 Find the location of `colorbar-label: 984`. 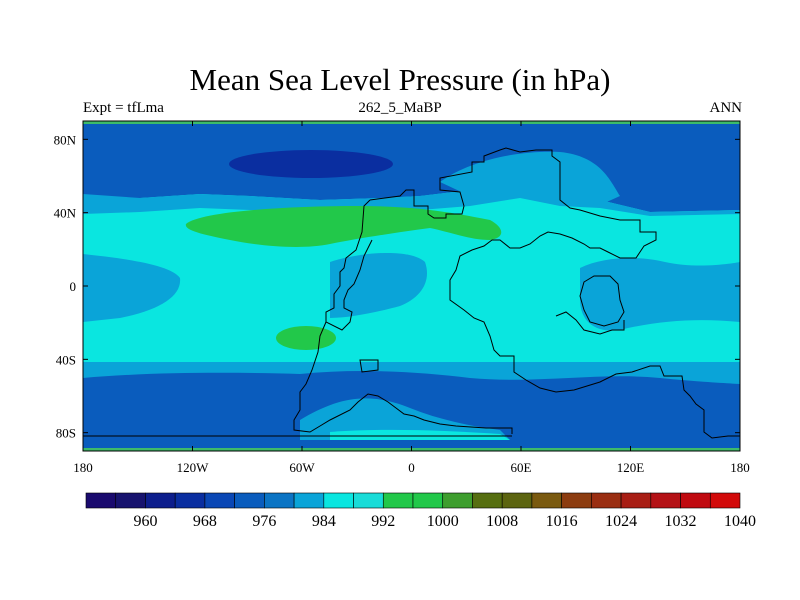

colorbar-label: 984 is located at coordinates (324, 521).